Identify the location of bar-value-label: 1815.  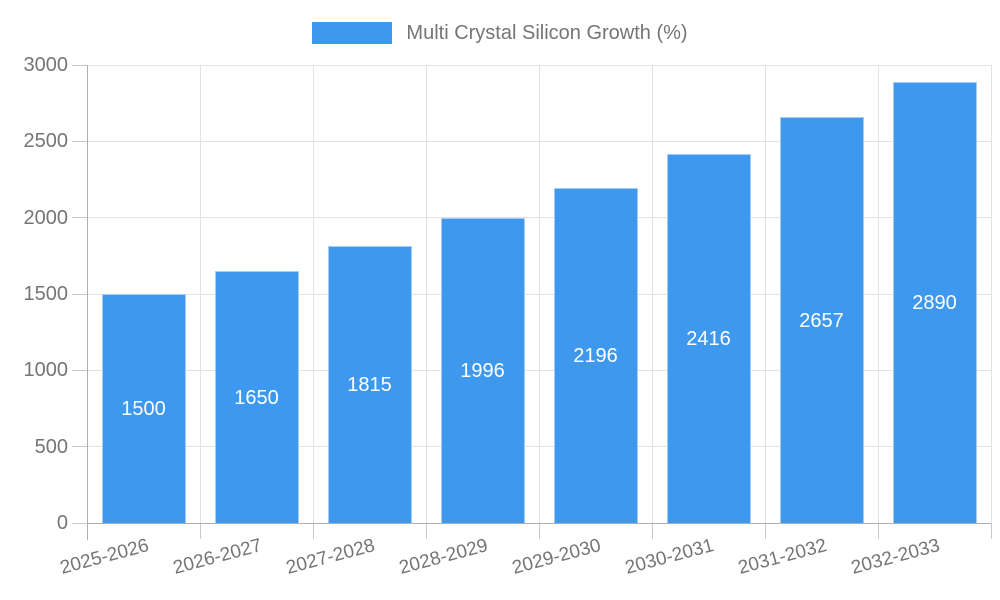
(369, 384).